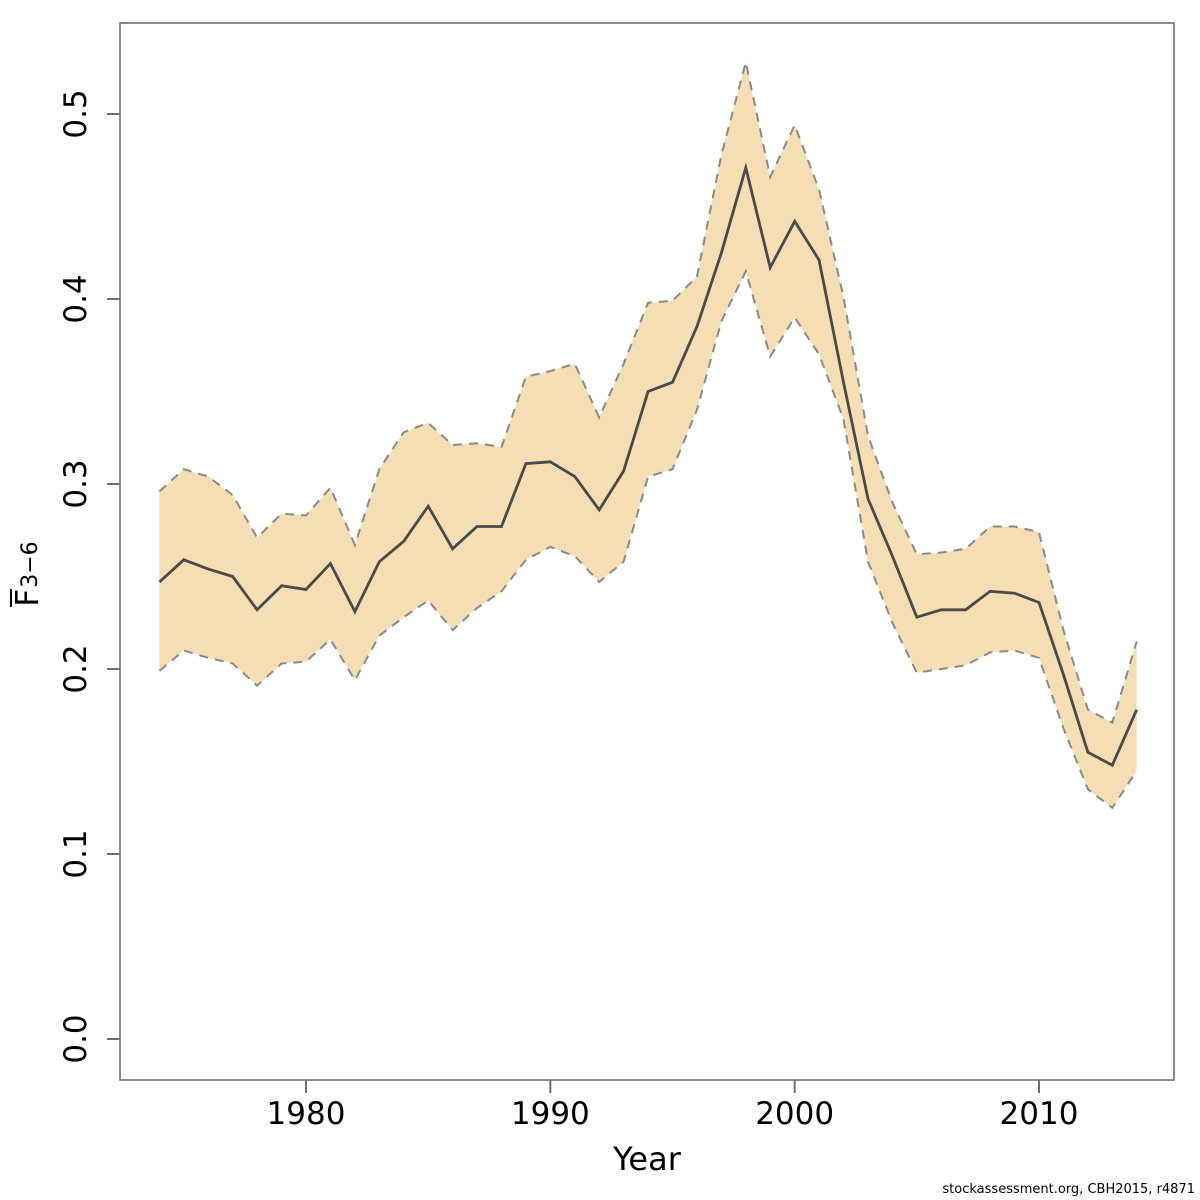 This screenshot has width=1200, height=1200. What do you see at coordinates (76, 298) in the screenshot?
I see `y-axis-tick-label: 0.4` at bounding box center [76, 298].